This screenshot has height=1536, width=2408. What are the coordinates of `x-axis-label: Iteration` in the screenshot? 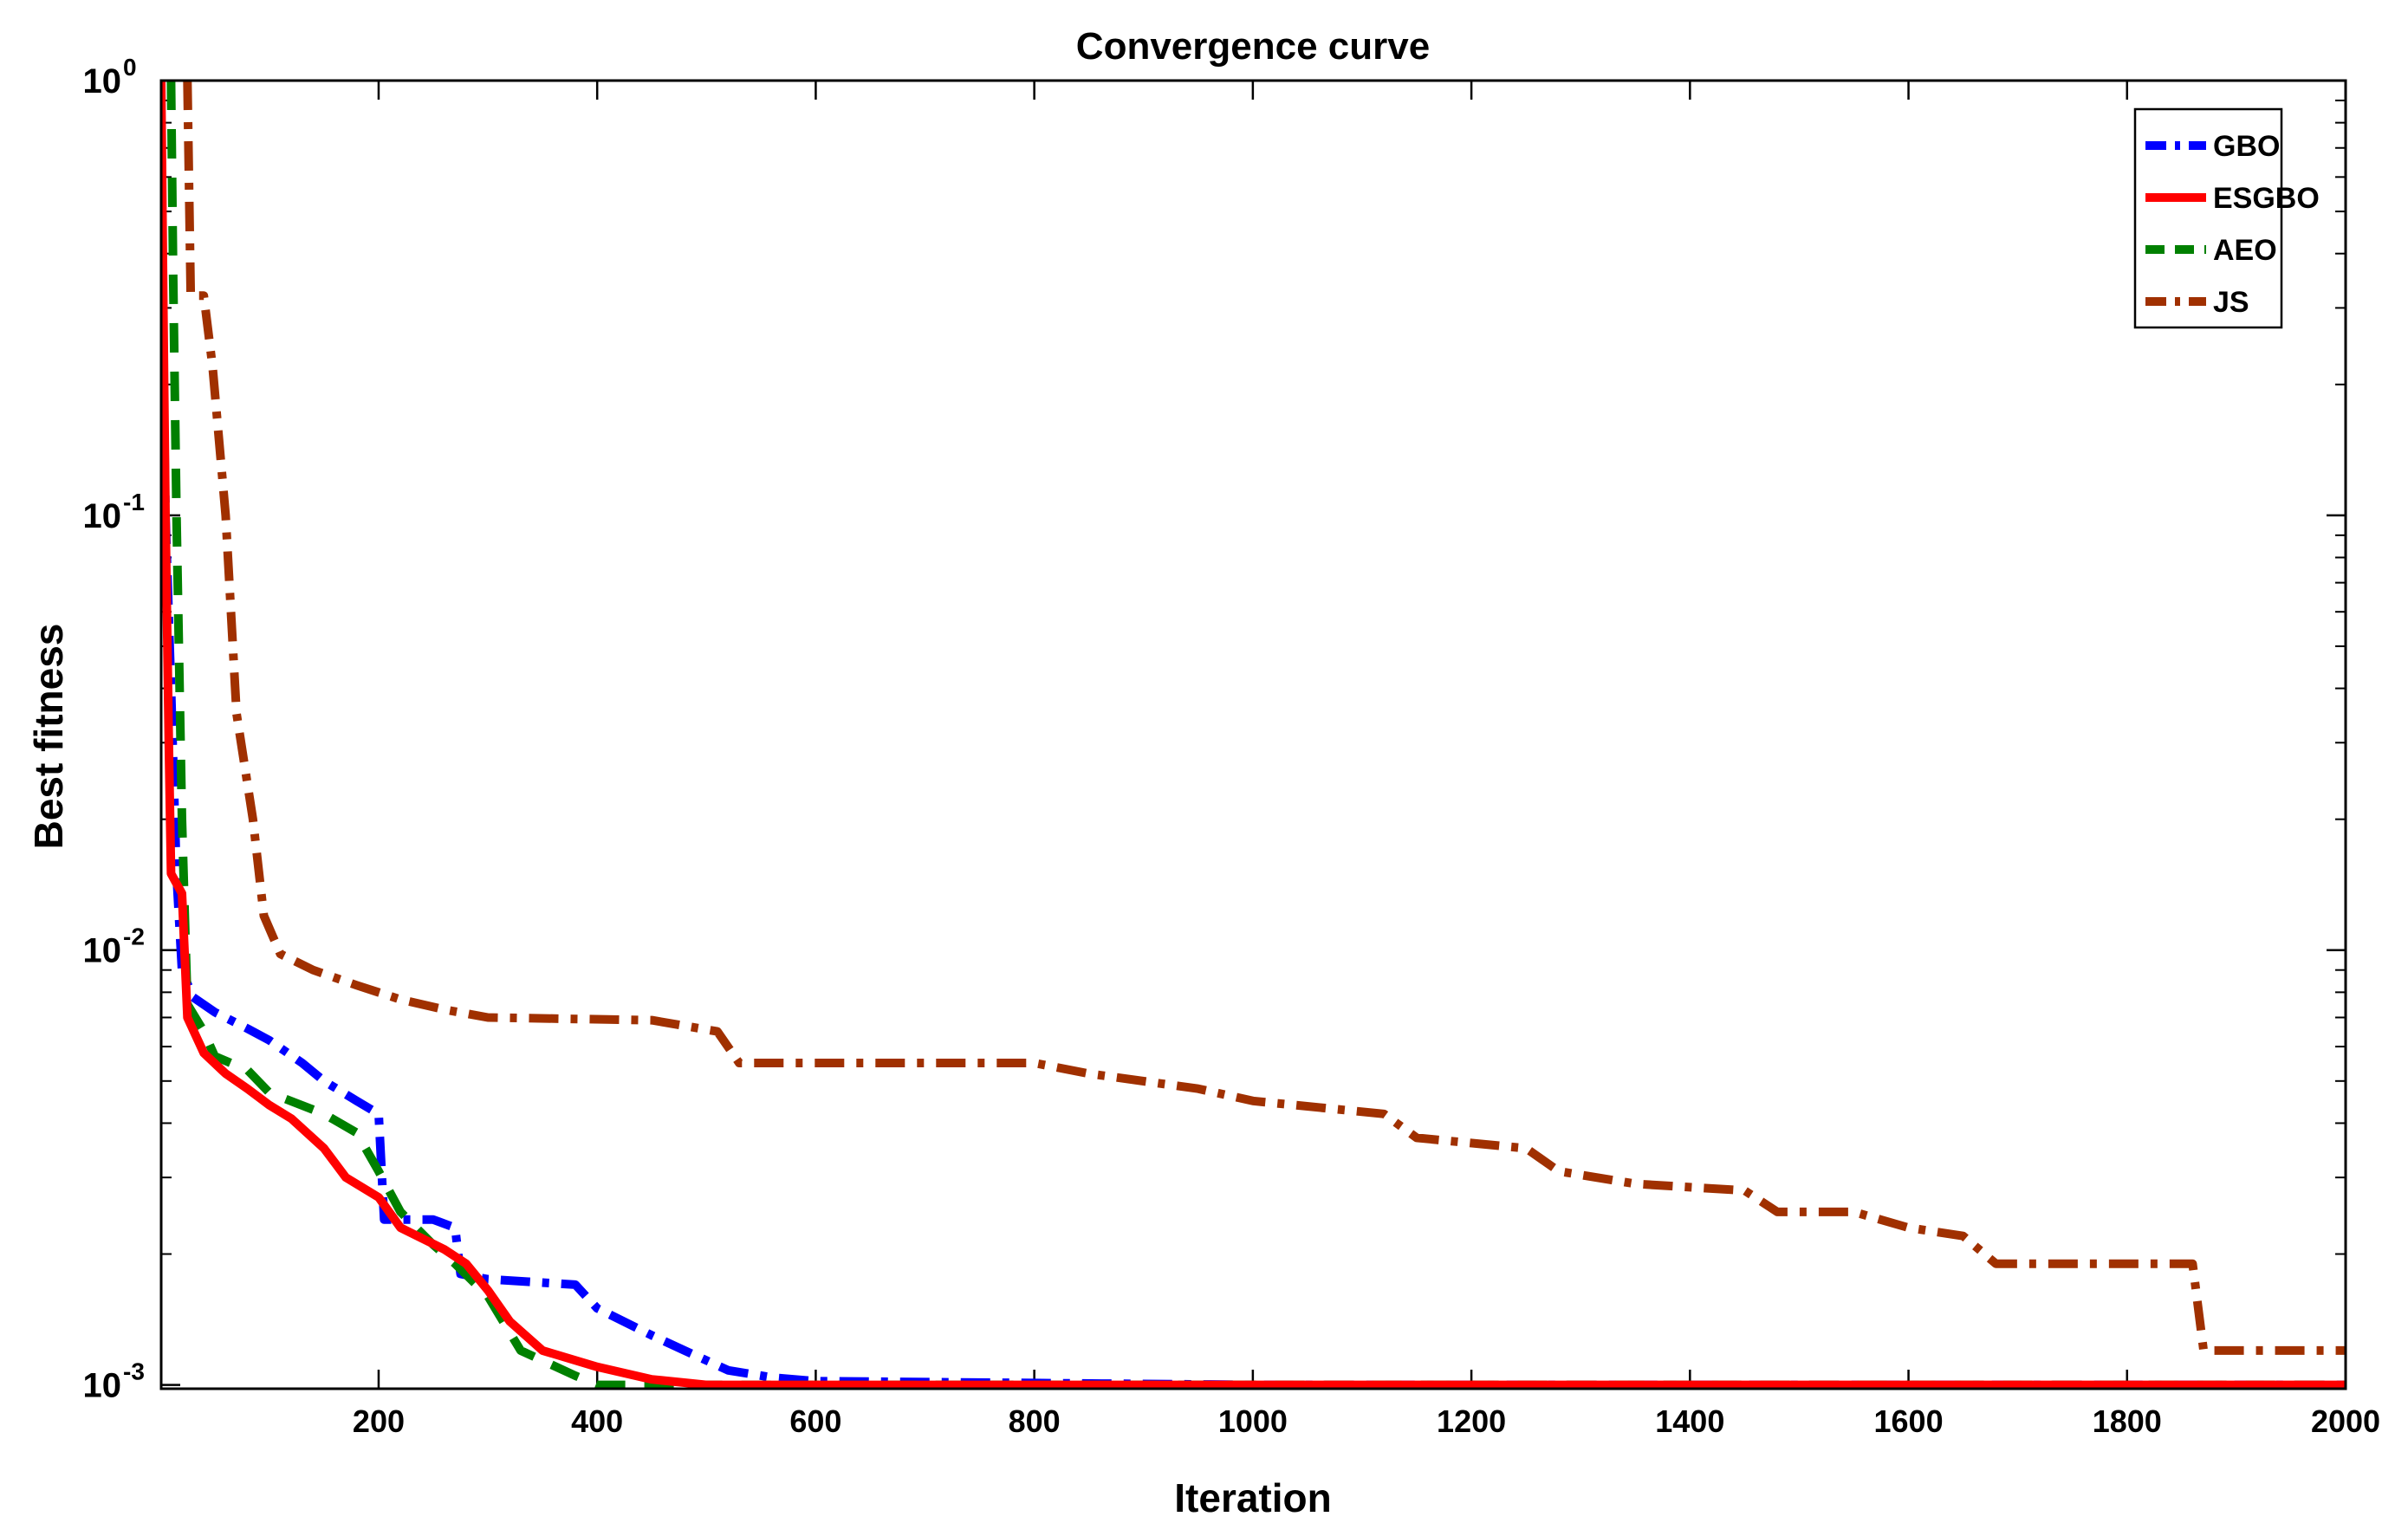 It's located at (1253, 1497).